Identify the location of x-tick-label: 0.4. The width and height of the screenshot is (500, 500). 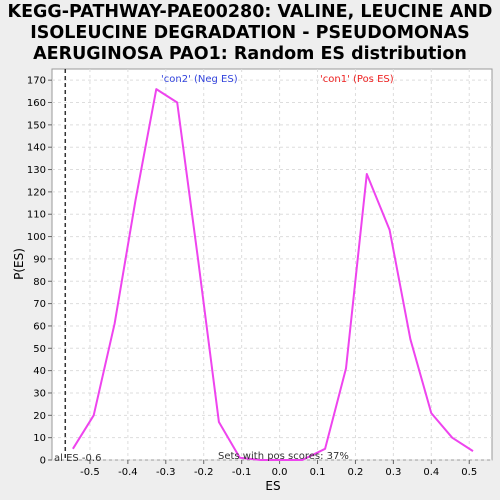
(431, 472).